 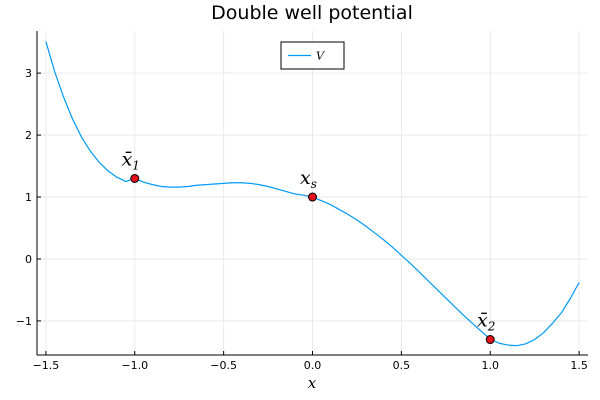 I want to click on y-tick-label-1: 0, so click(x=28, y=259).